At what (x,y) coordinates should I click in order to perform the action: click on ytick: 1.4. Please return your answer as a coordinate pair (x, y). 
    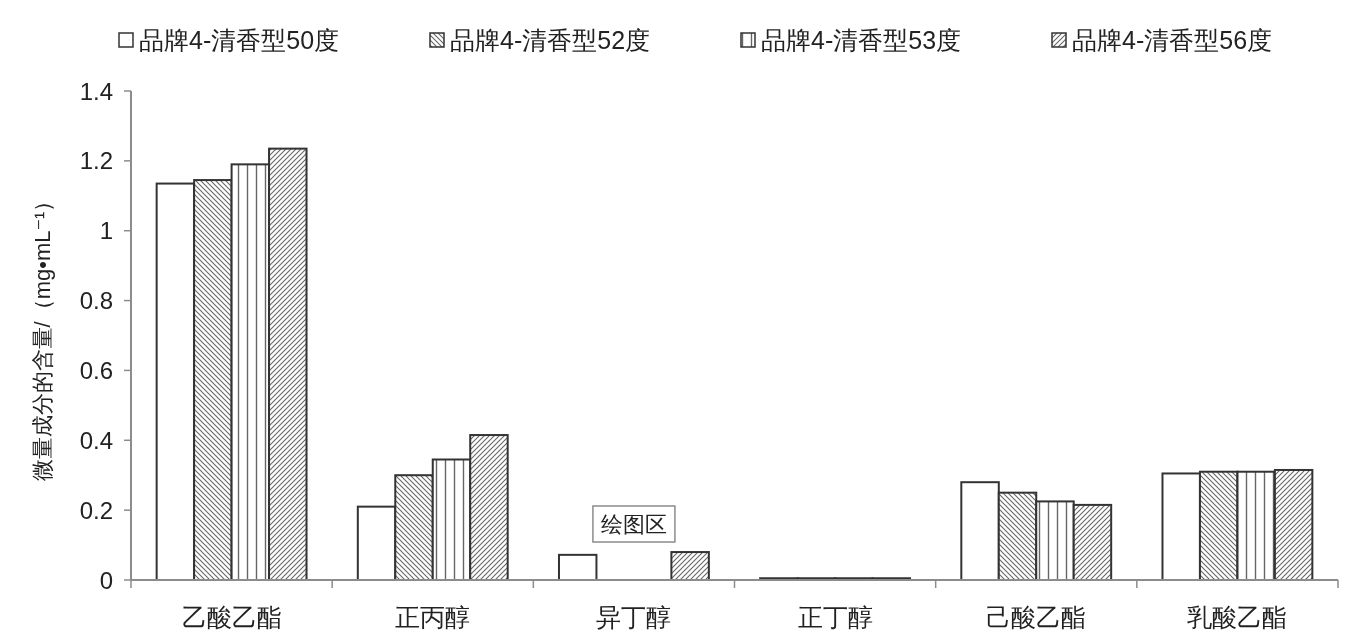
    Looking at the image, I should click on (96, 91).